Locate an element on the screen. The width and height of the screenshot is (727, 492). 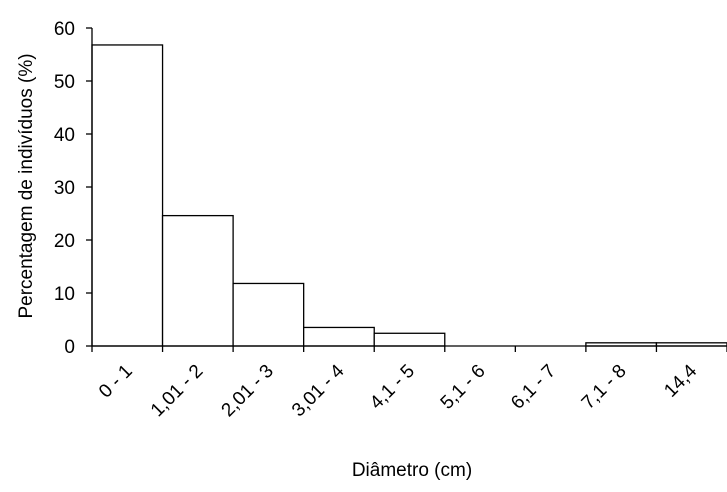
y-tick-label-0: 0 is located at coordinates (69, 347).